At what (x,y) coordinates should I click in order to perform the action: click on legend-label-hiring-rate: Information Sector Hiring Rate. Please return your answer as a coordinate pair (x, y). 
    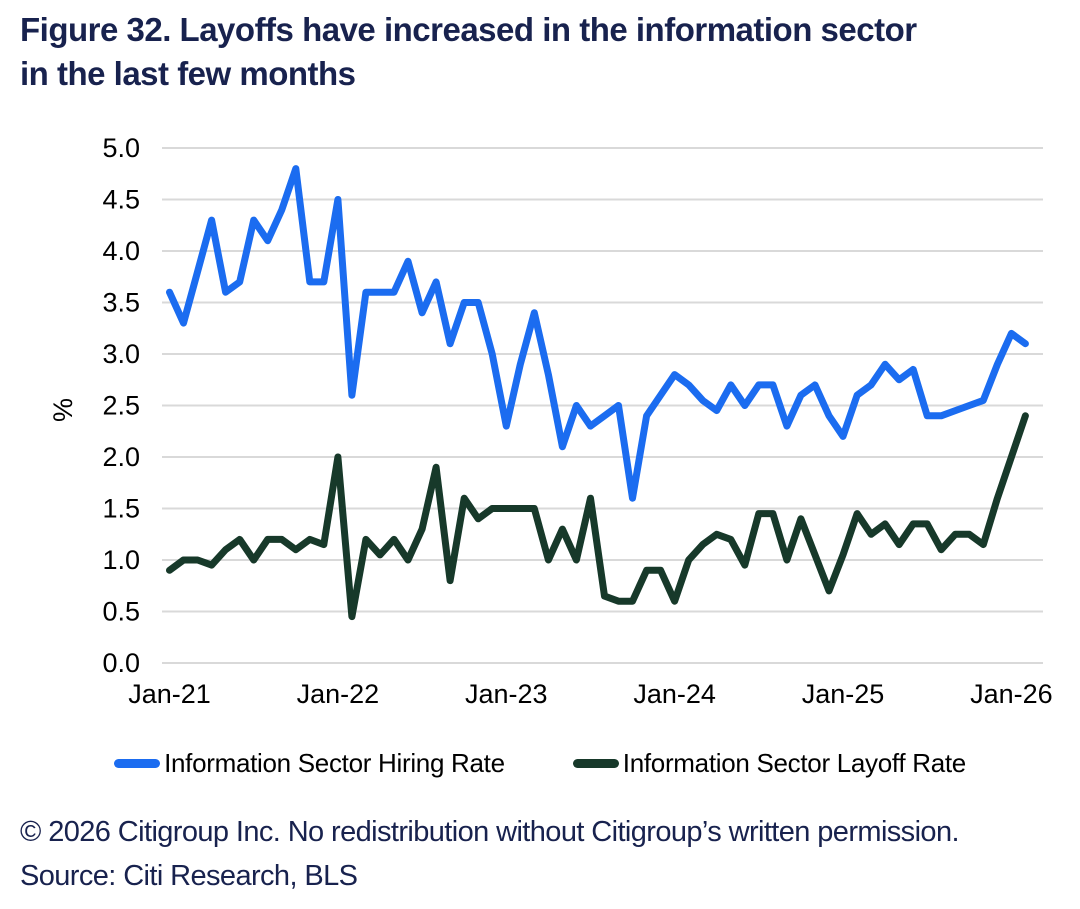
    Looking at the image, I should click on (334, 763).